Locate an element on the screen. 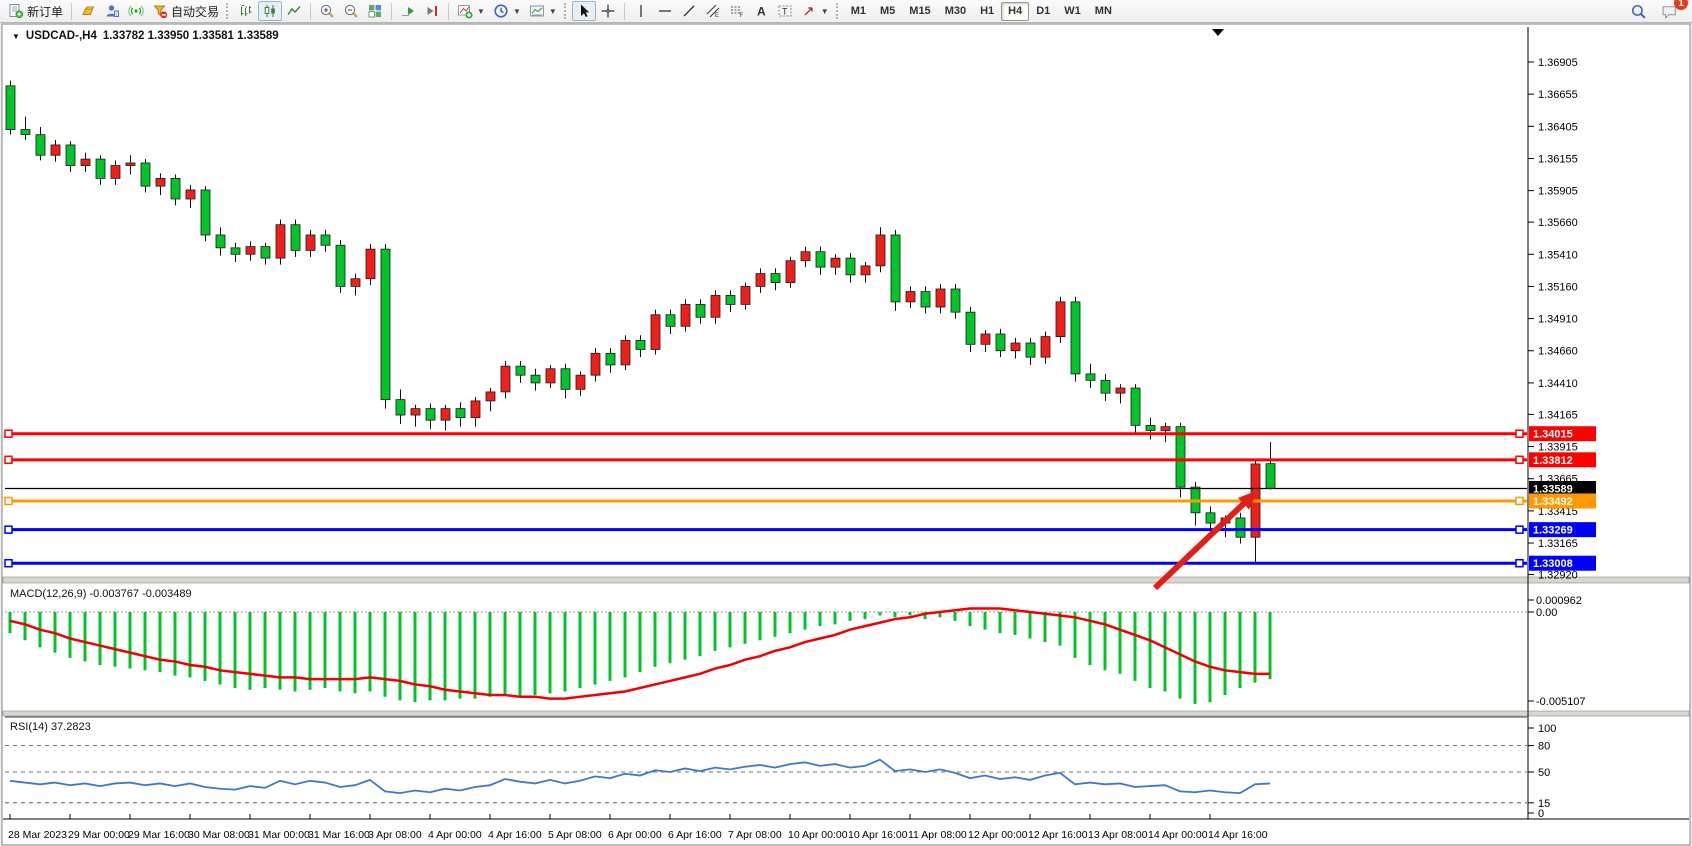 The width and height of the screenshot is (1692, 846). timeframe-h4: H4 is located at coordinates (1015, 11).